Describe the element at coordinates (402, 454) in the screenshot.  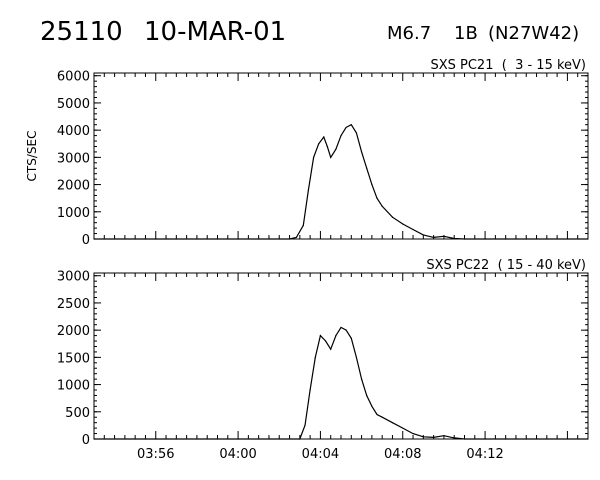
I see `x-tick-label: 04:08` at that location.